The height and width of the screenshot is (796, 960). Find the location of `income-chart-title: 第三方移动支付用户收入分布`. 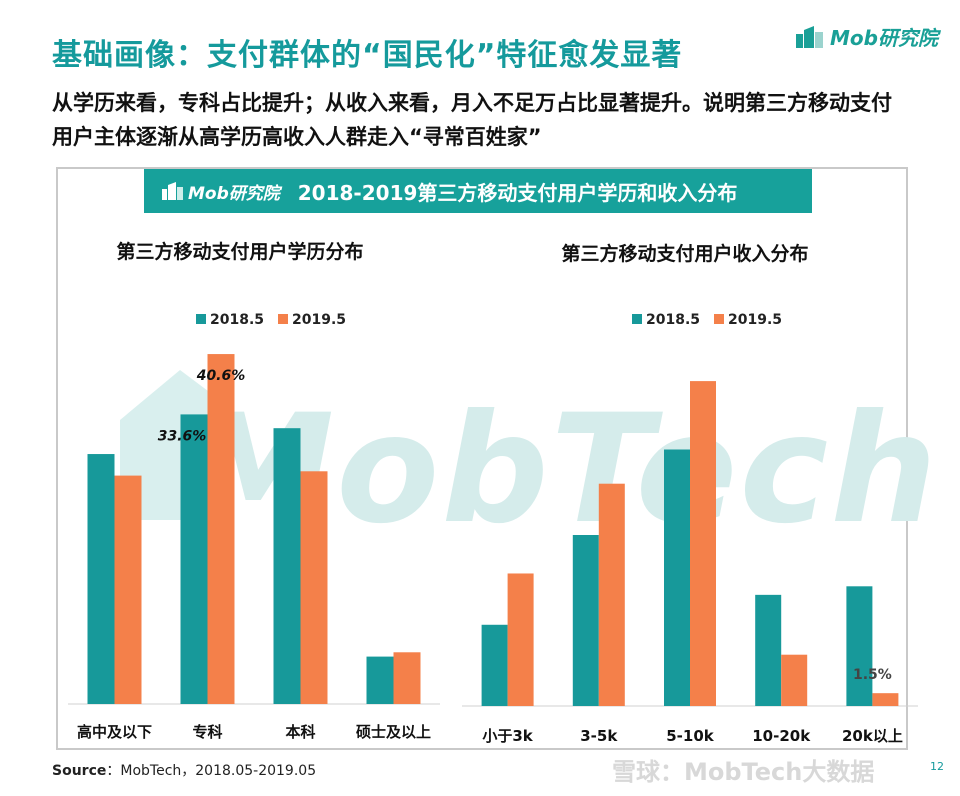

income-chart-title: 第三方移动支付用户收入分布 is located at coordinates (684, 253).